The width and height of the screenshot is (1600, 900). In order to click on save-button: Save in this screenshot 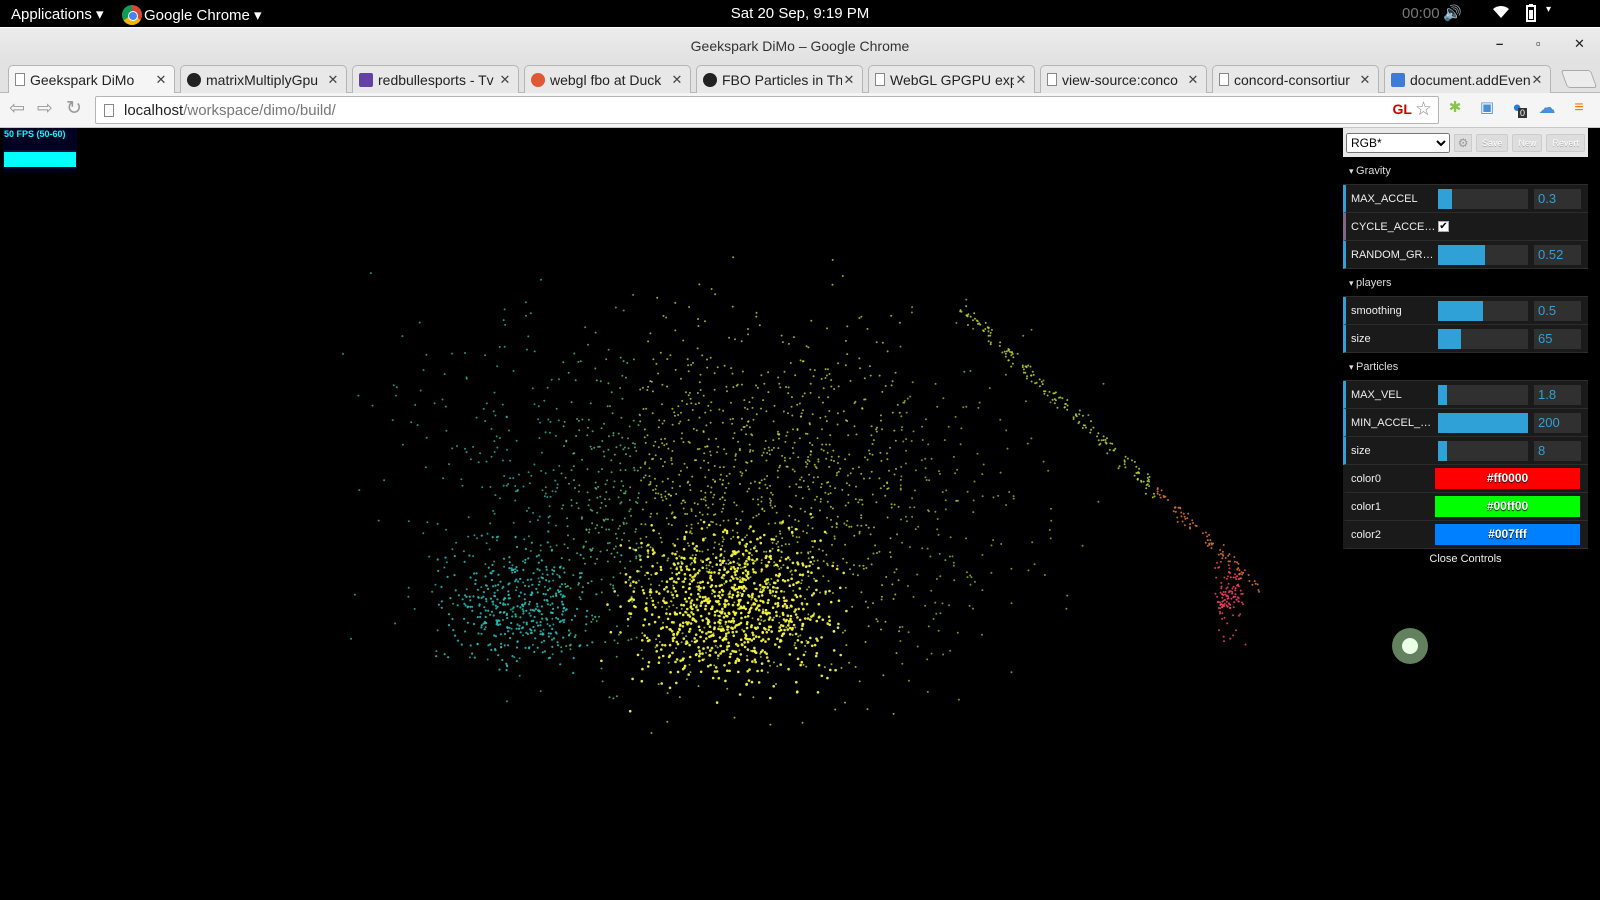, I will do `click(1492, 142)`.